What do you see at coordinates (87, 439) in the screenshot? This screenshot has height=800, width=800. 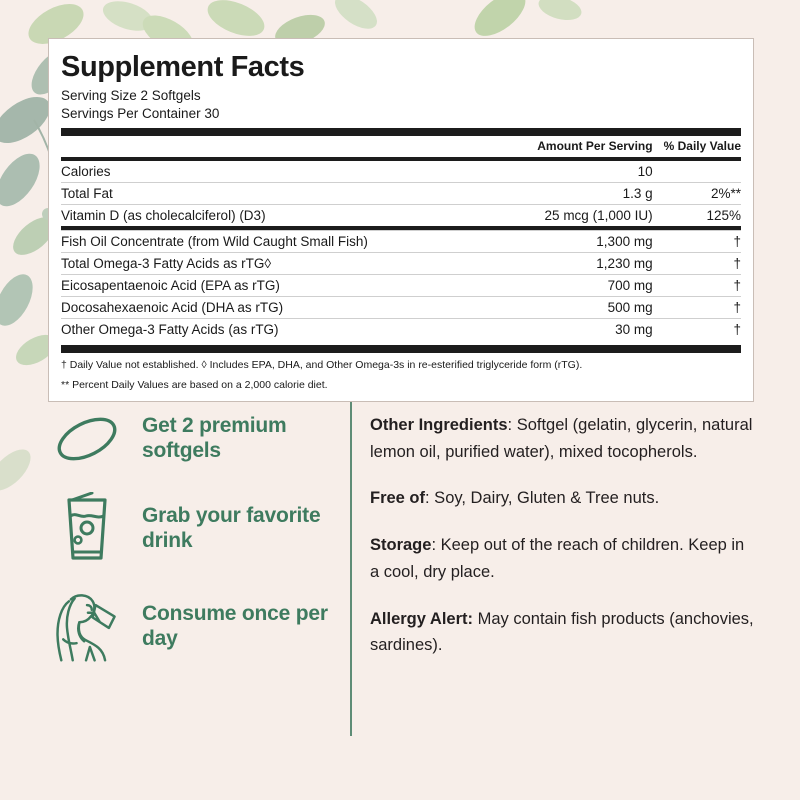 I see `softgel-capsule-icon` at bounding box center [87, 439].